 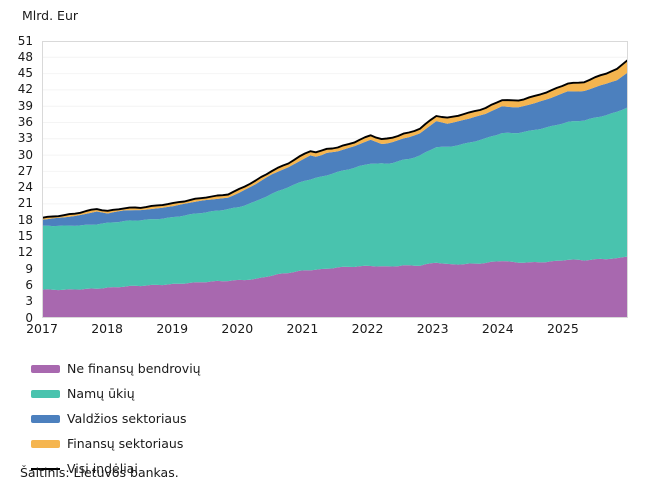 What do you see at coordinates (127, 418) in the screenshot?
I see `legend-label: Valdžios sektoriaus` at bounding box center [127, 418].